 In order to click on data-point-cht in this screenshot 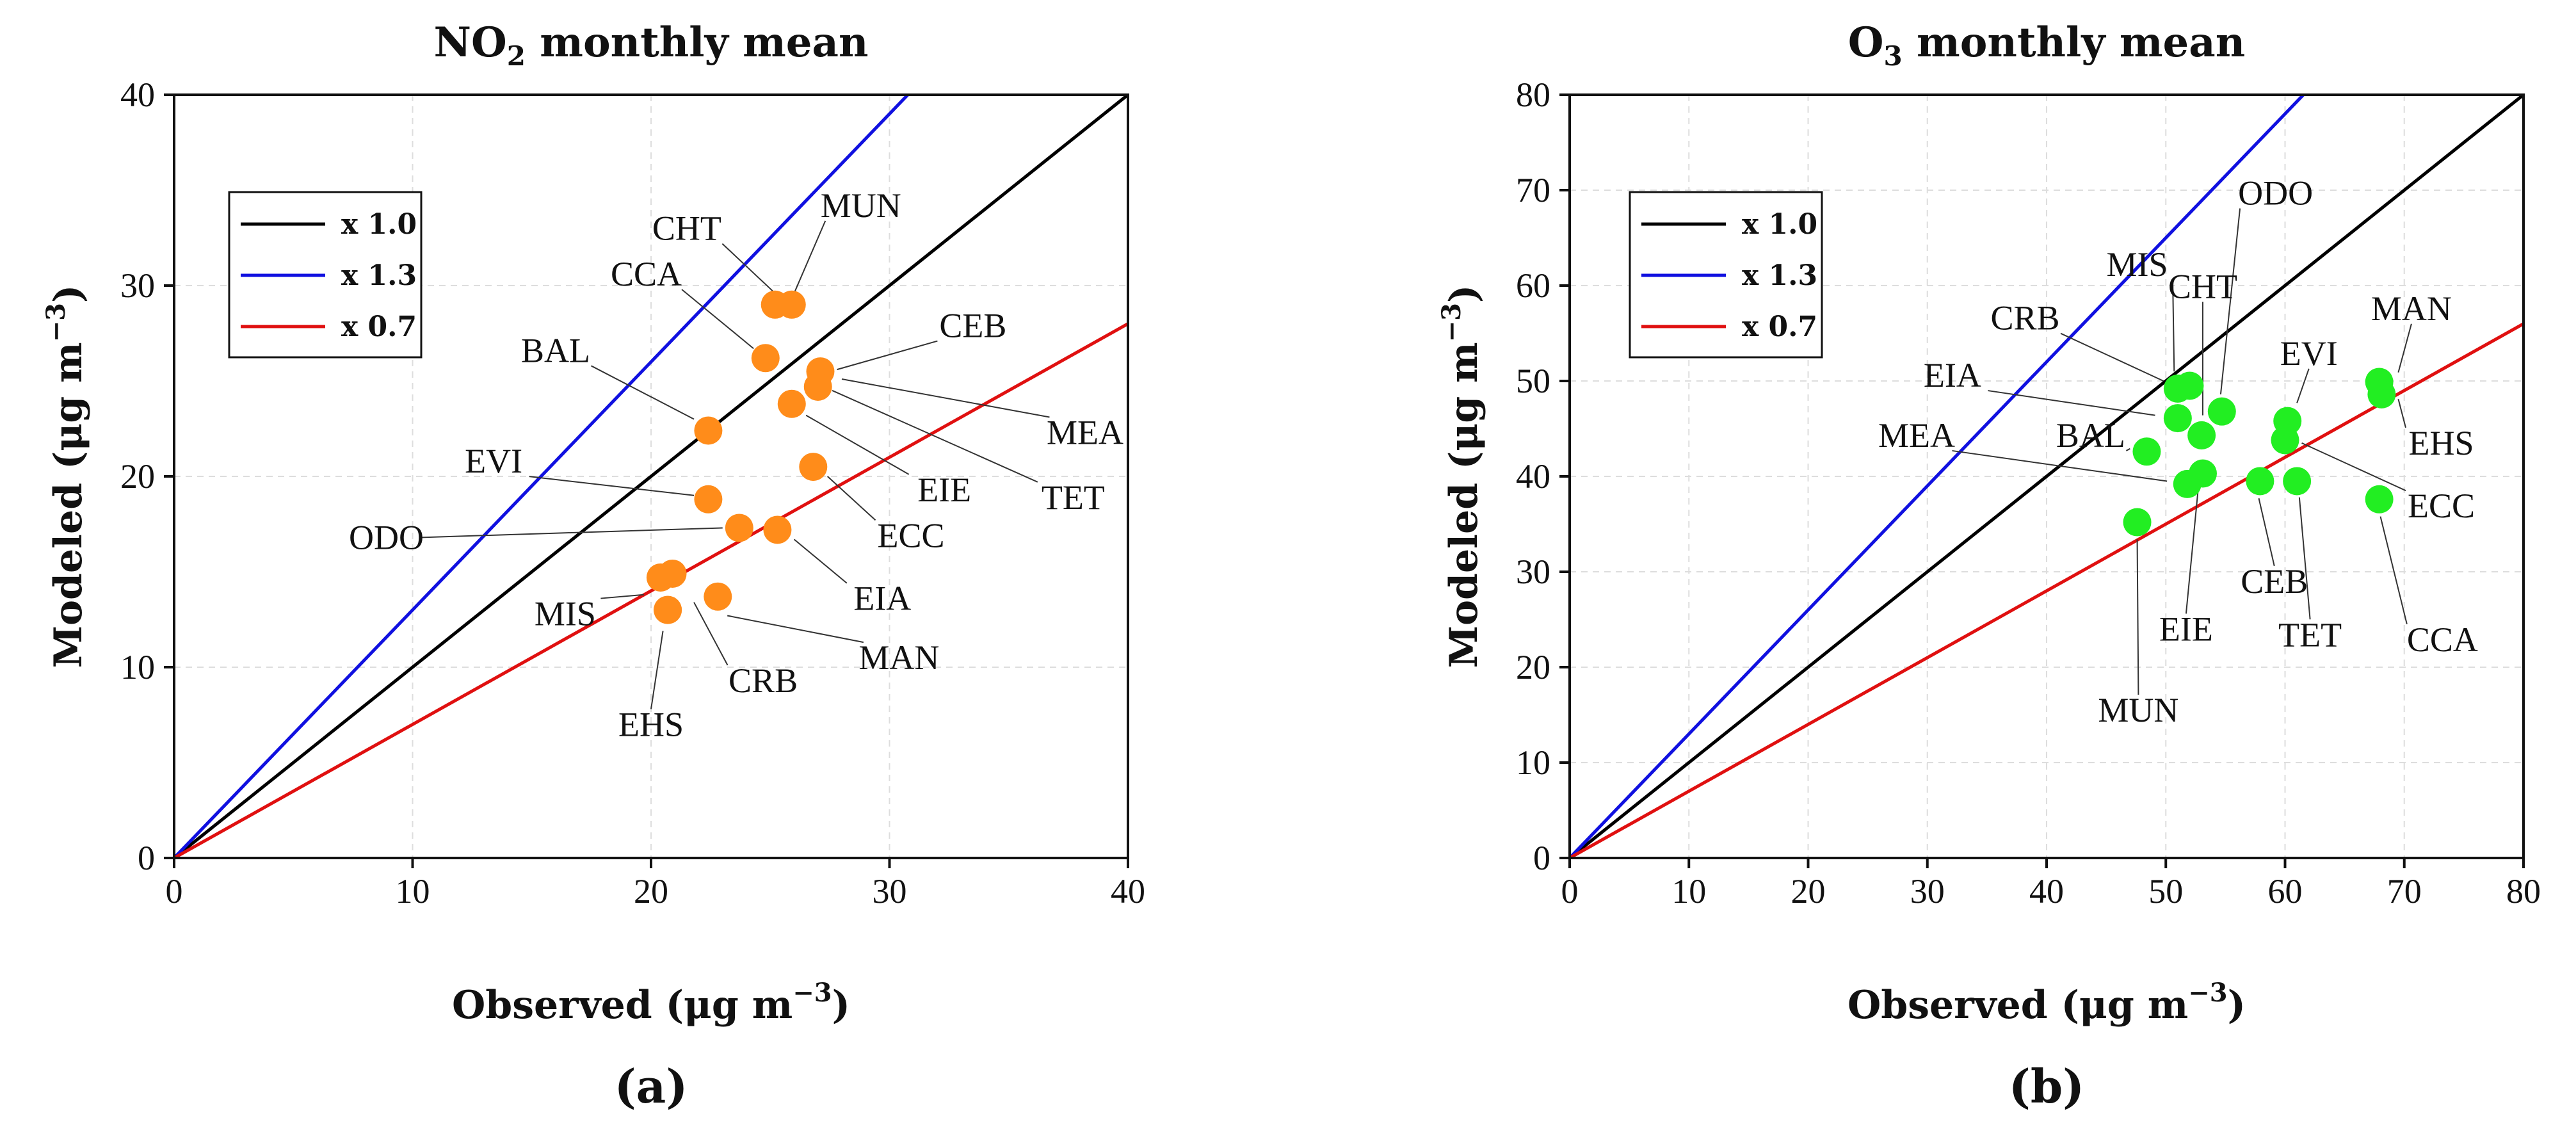, I will do `click(2201, 435)`.